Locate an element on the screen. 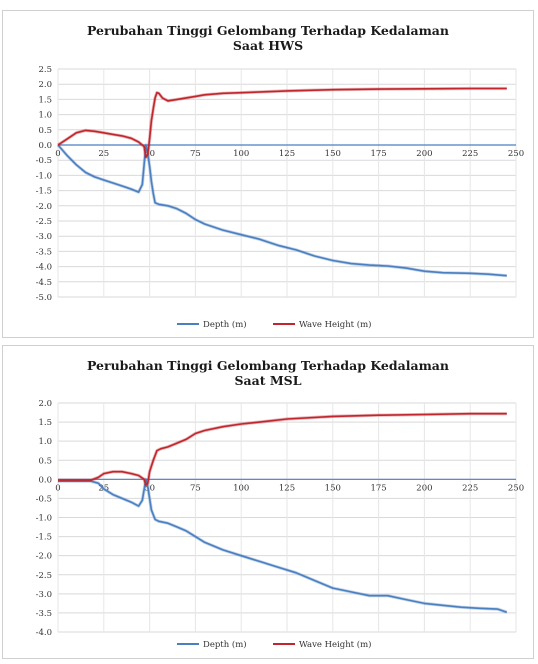  y-tick-label: -5.0 is located at coordinates (44, 298).